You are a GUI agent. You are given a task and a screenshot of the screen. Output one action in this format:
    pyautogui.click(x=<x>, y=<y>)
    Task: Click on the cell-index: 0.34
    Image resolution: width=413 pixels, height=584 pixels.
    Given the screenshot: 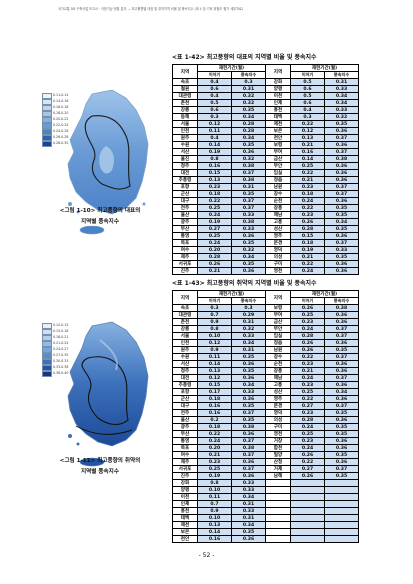 What is the action you would take?
    pyautogui.click(x=341, y=96)
    